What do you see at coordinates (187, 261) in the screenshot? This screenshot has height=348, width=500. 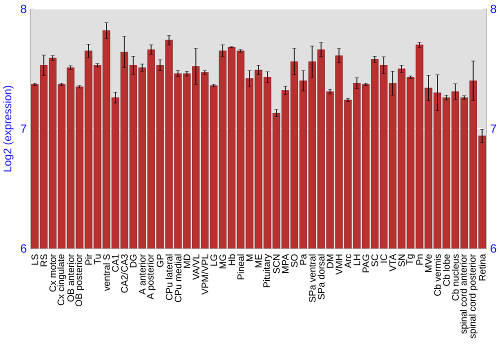 I see `x-tick-label: MD` at bounding box center [187, 261].